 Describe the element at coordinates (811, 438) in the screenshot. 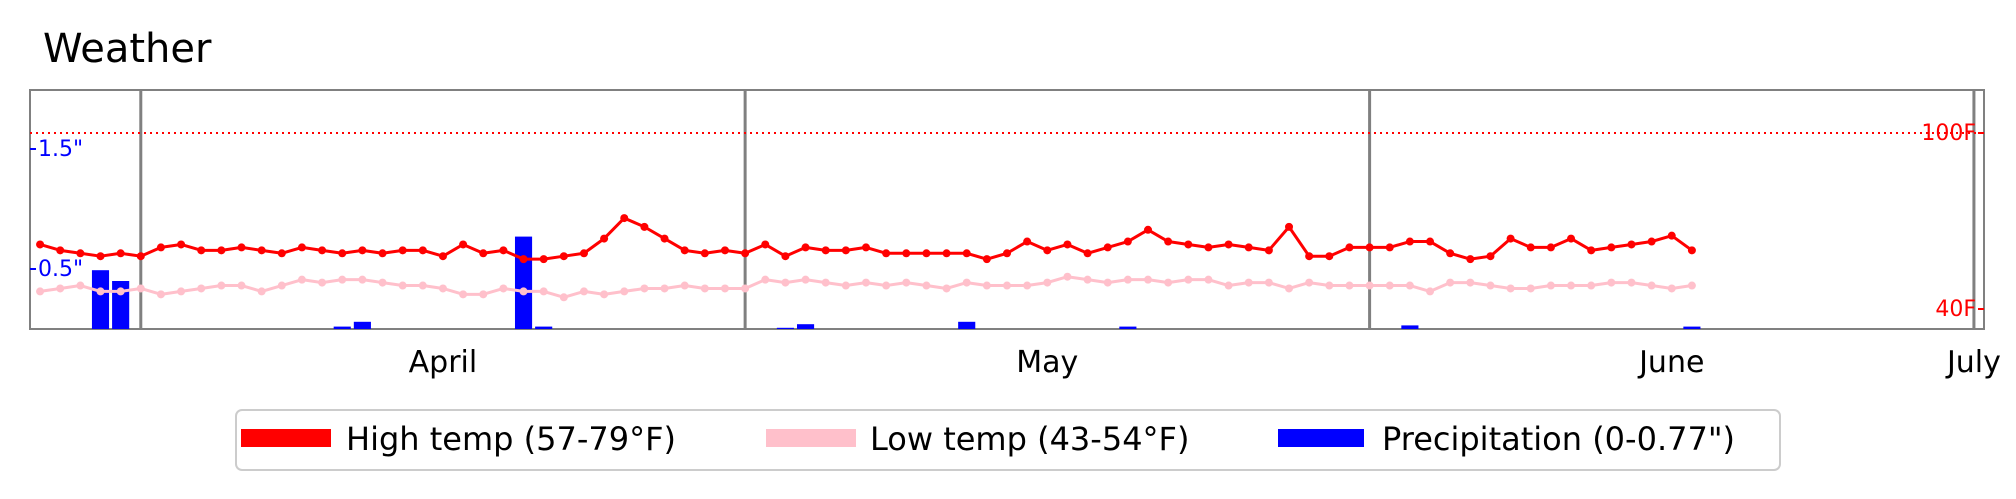

I see `legend-swatch-low` at that location.